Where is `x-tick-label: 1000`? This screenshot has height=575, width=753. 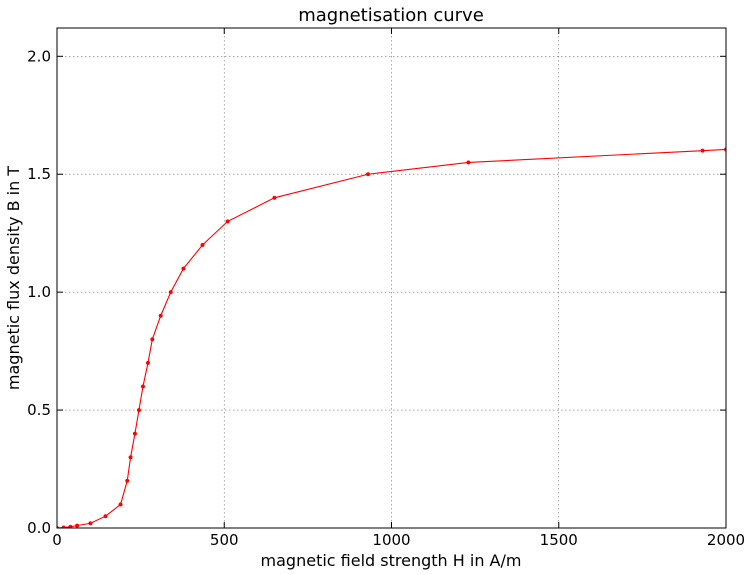
x-tick-label: 1000 is located at coordinates (391, 540).